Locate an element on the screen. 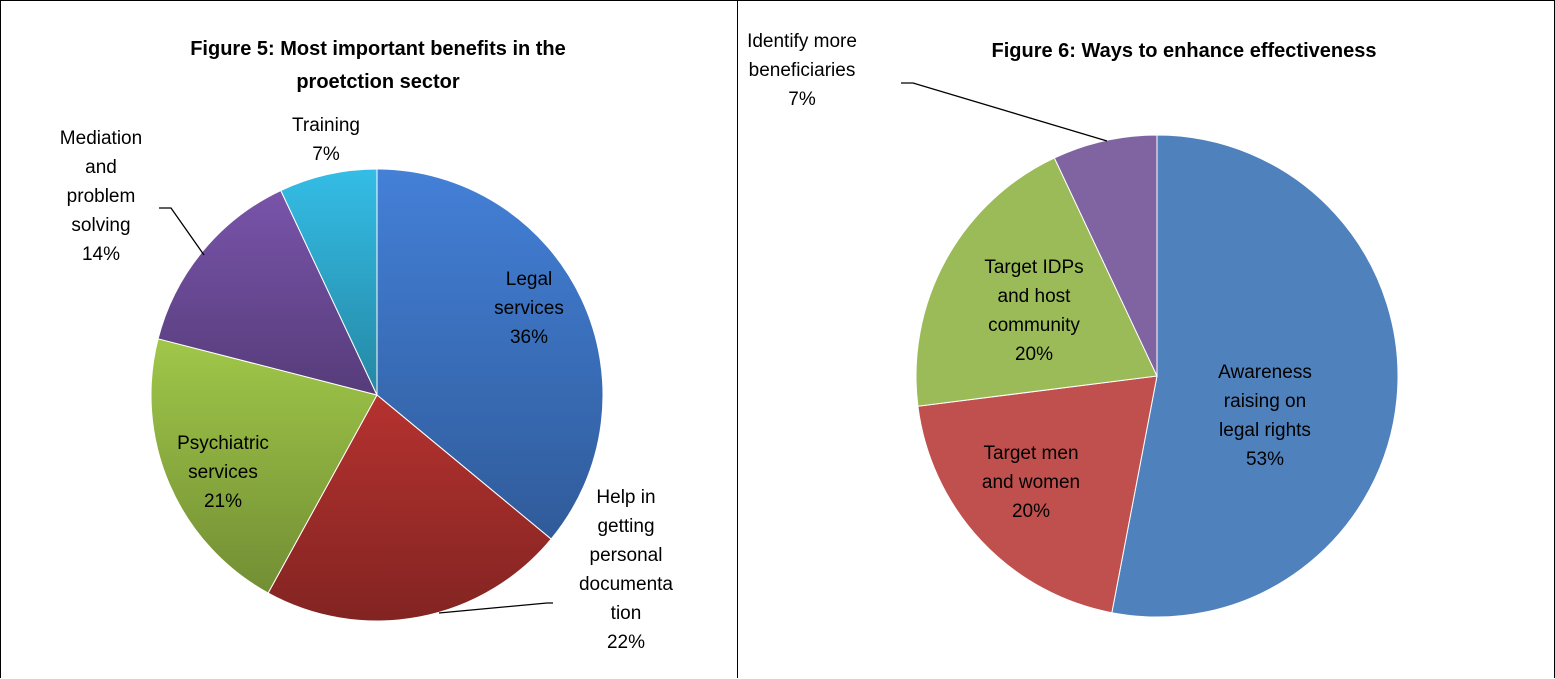 This screenshot has width=1555, height=679. slice-data-label: Target men and women 20% is located at coordinates (1031, 482).